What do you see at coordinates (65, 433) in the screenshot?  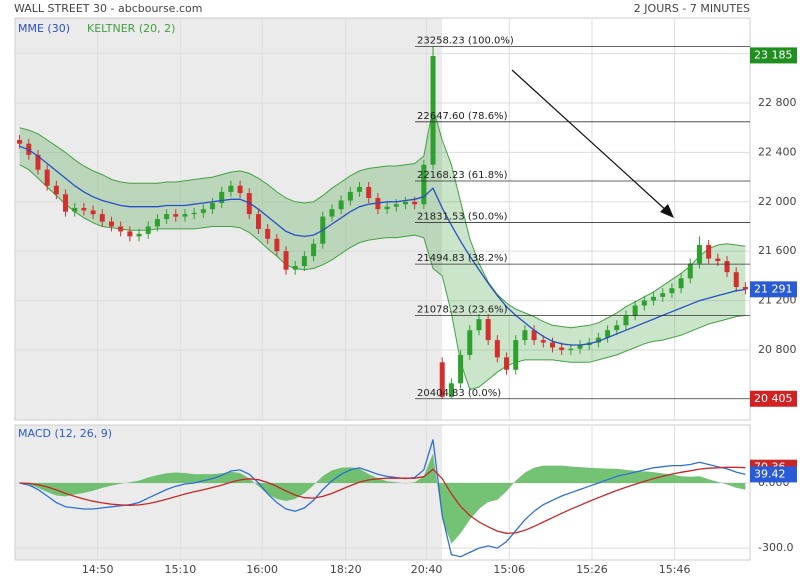 I see `macd-title: MACD (12, 26, 9)` at bounding box center [65, 433].